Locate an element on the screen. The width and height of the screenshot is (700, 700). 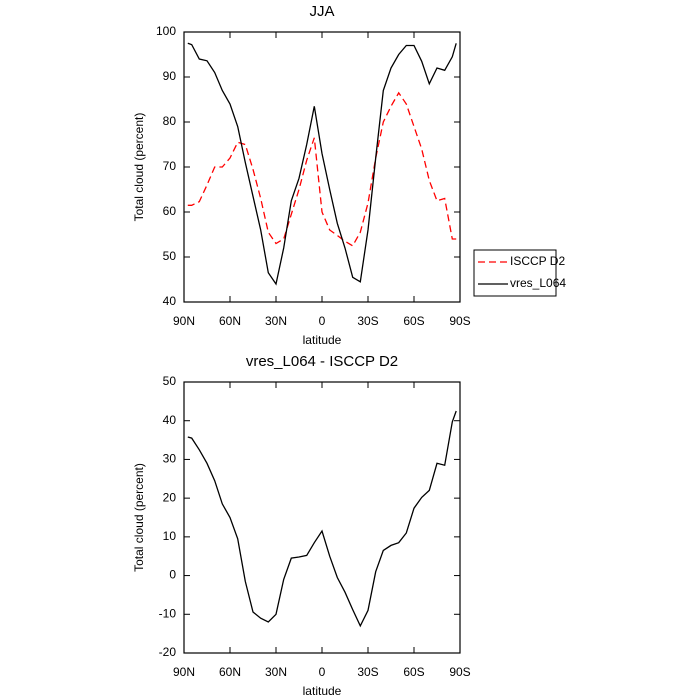
chart-title: JJA is located at coordinates (321, 11).